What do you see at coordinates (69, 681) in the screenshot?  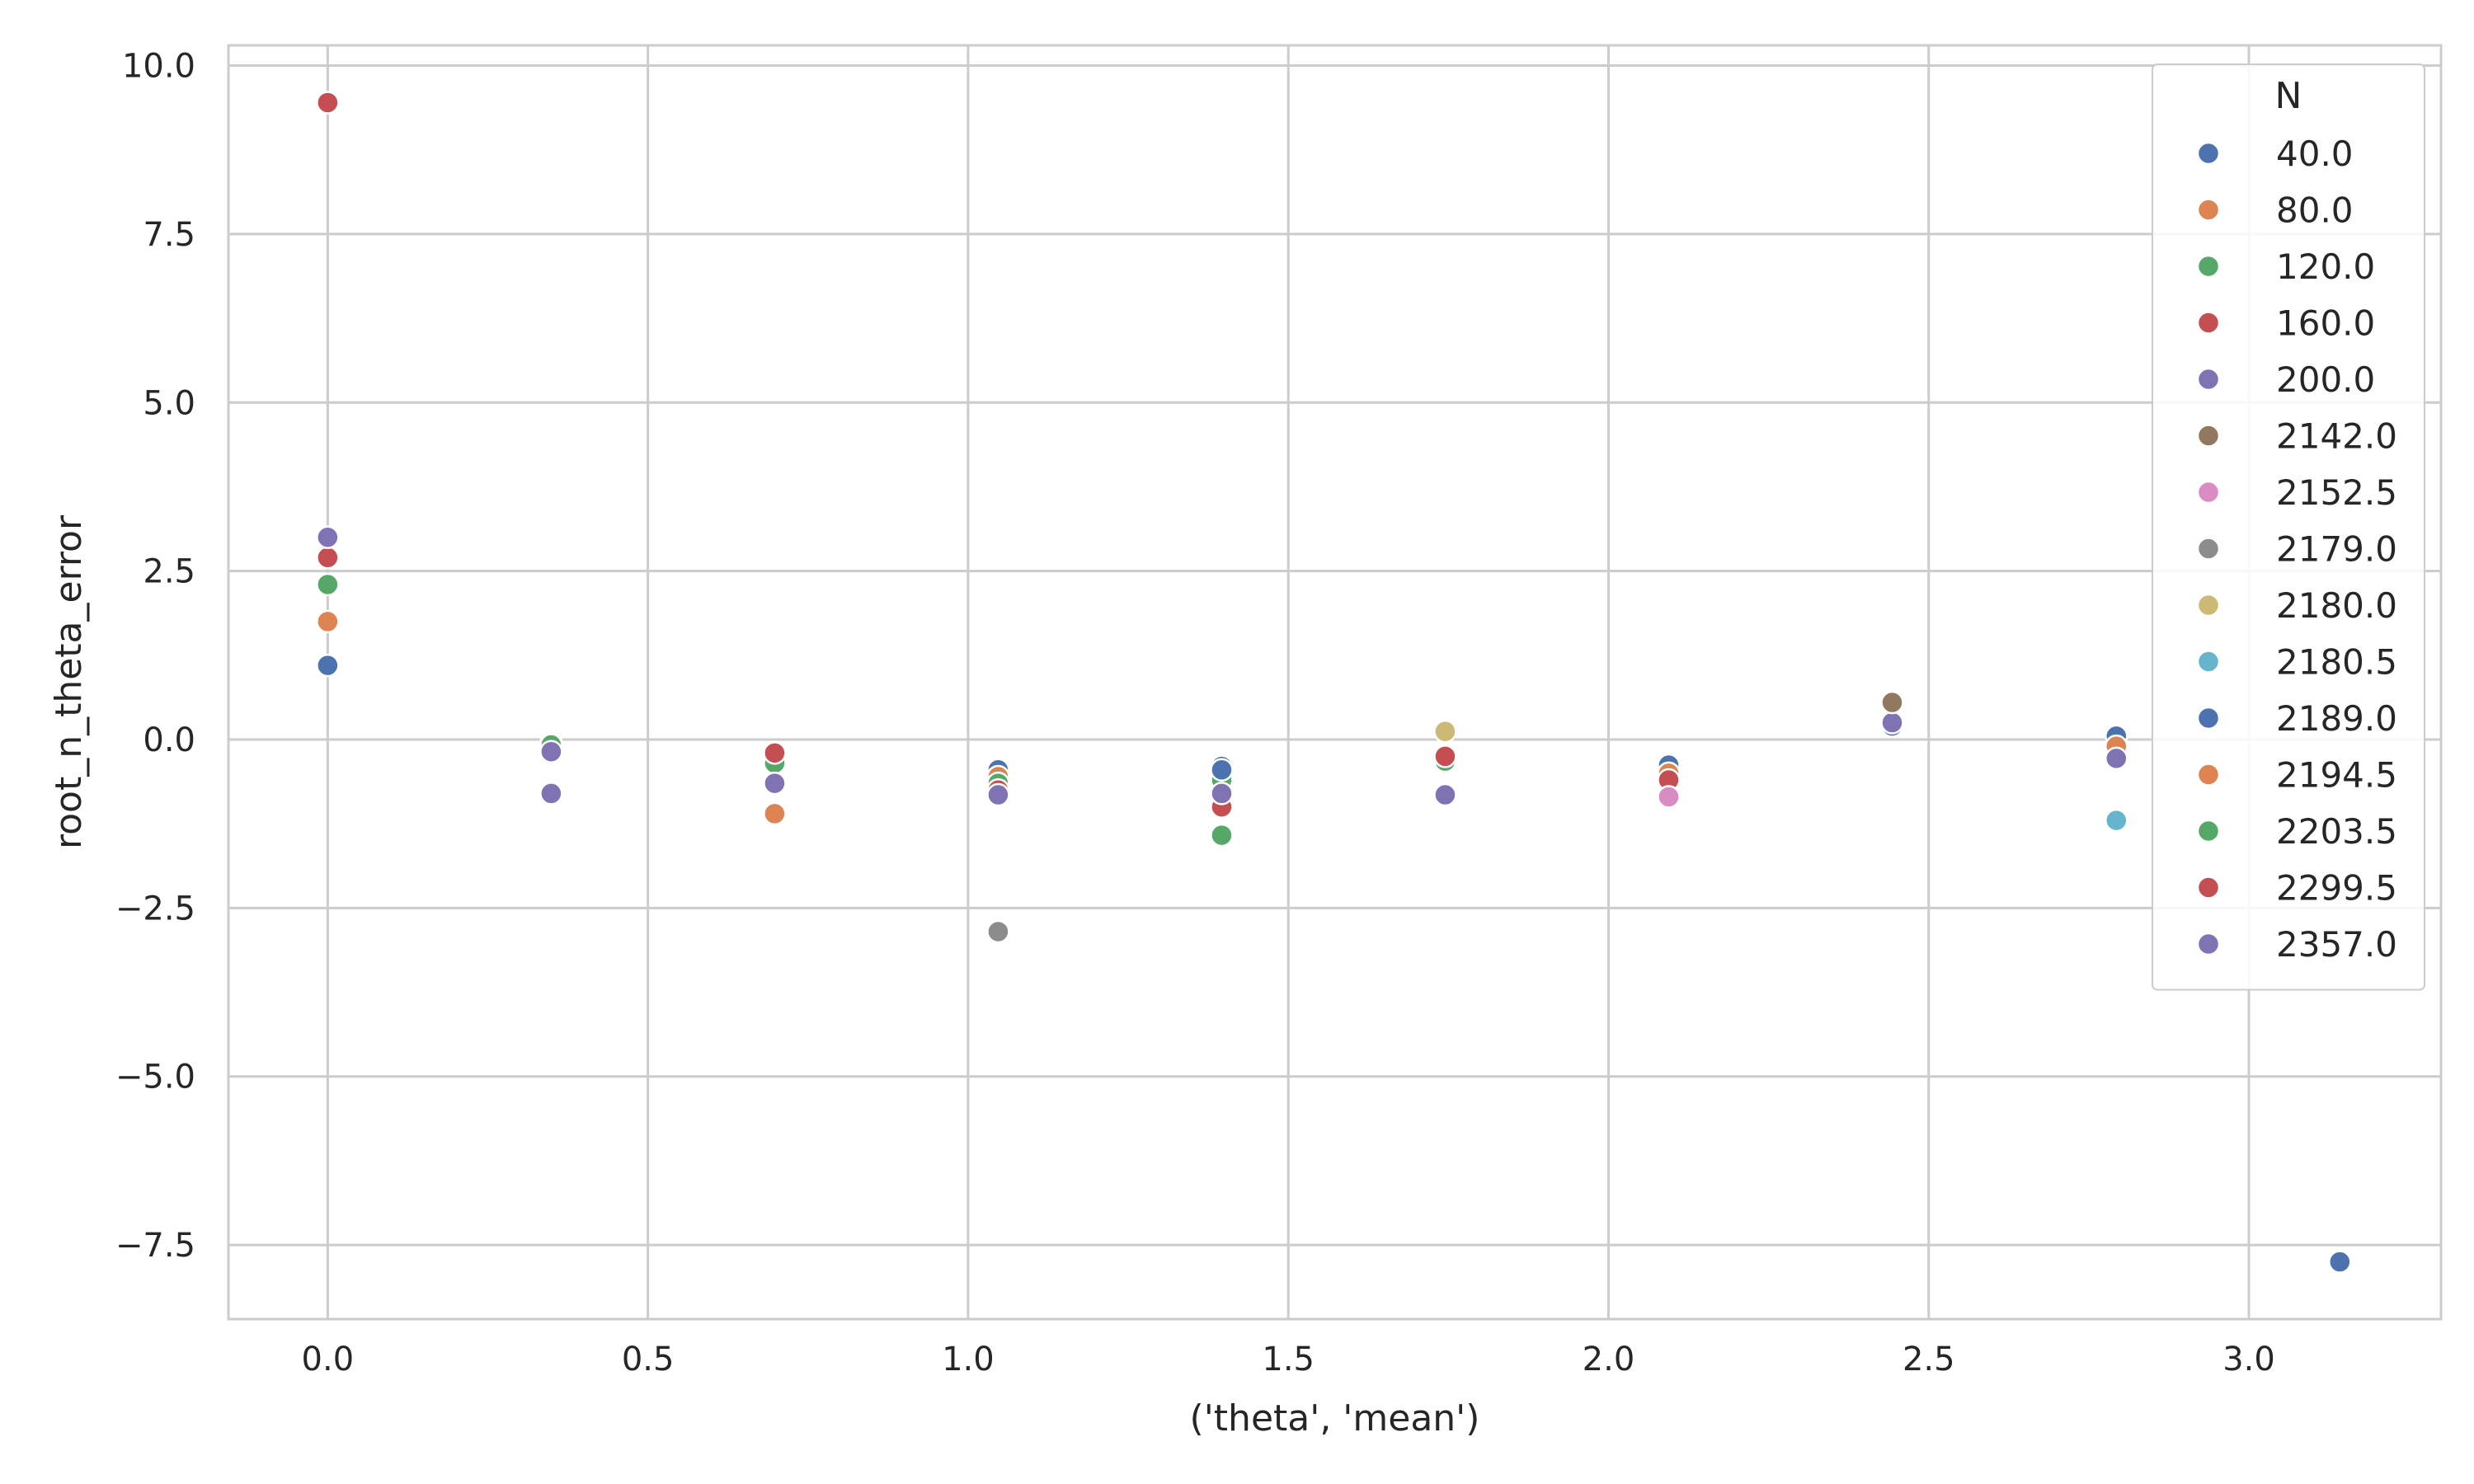 I see `y-axis-label: root_n_theta_error` at bounding box center [69, 681].